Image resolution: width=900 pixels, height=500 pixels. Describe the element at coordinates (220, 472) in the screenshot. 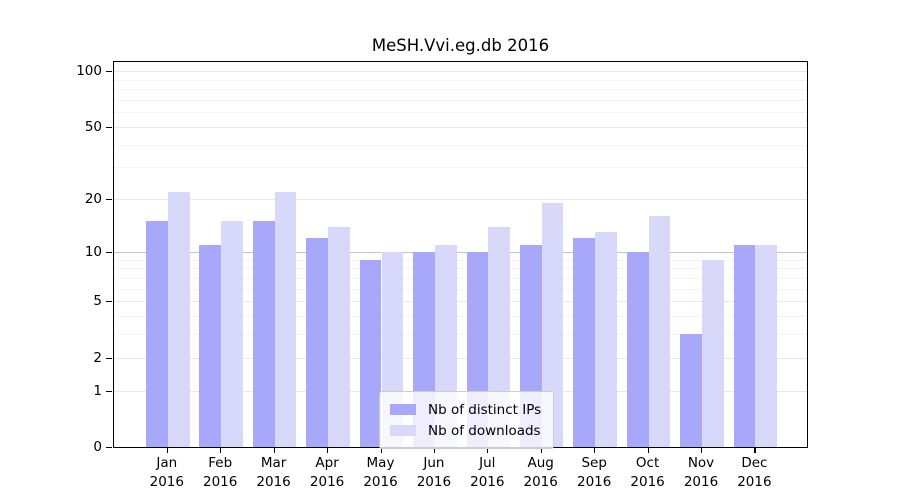

I see `x-tick-label-feb: Feb 2016` at that location.